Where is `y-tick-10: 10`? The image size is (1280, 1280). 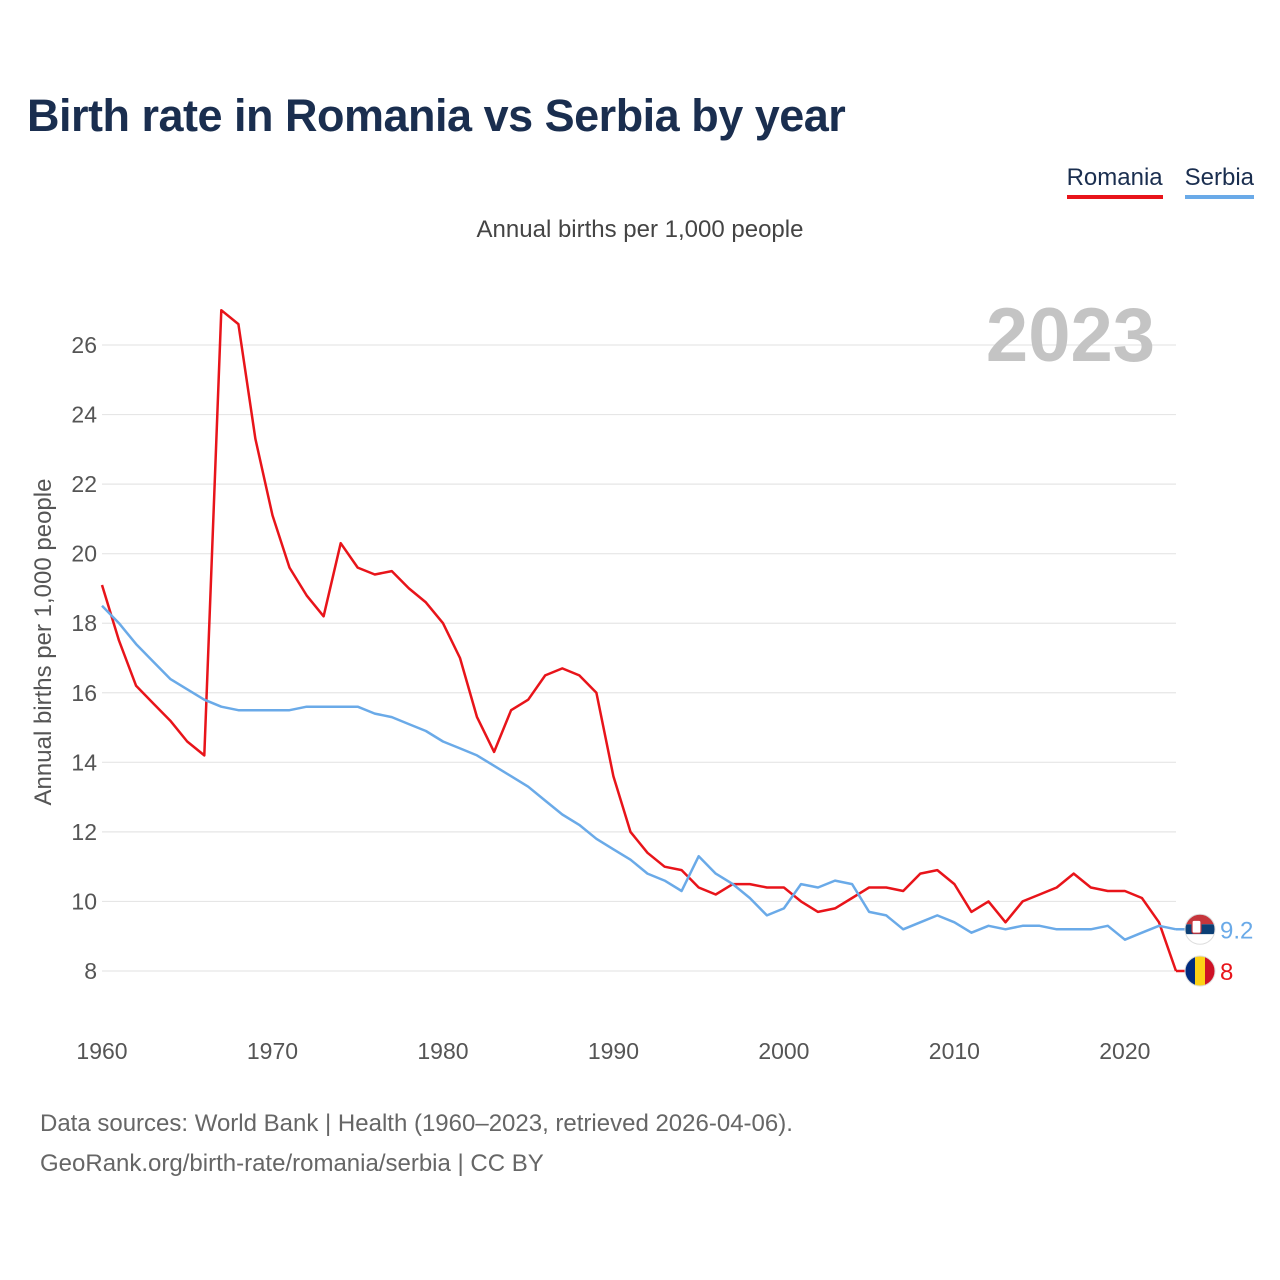
y-tick-10: 10 is located at coordinates (84, 901).